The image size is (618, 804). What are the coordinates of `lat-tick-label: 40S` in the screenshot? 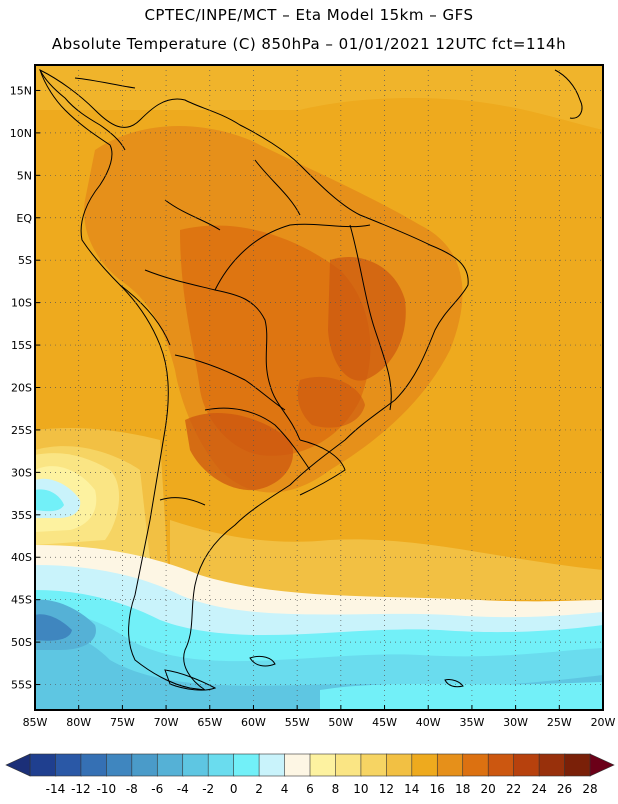 It's located at (21, 557).